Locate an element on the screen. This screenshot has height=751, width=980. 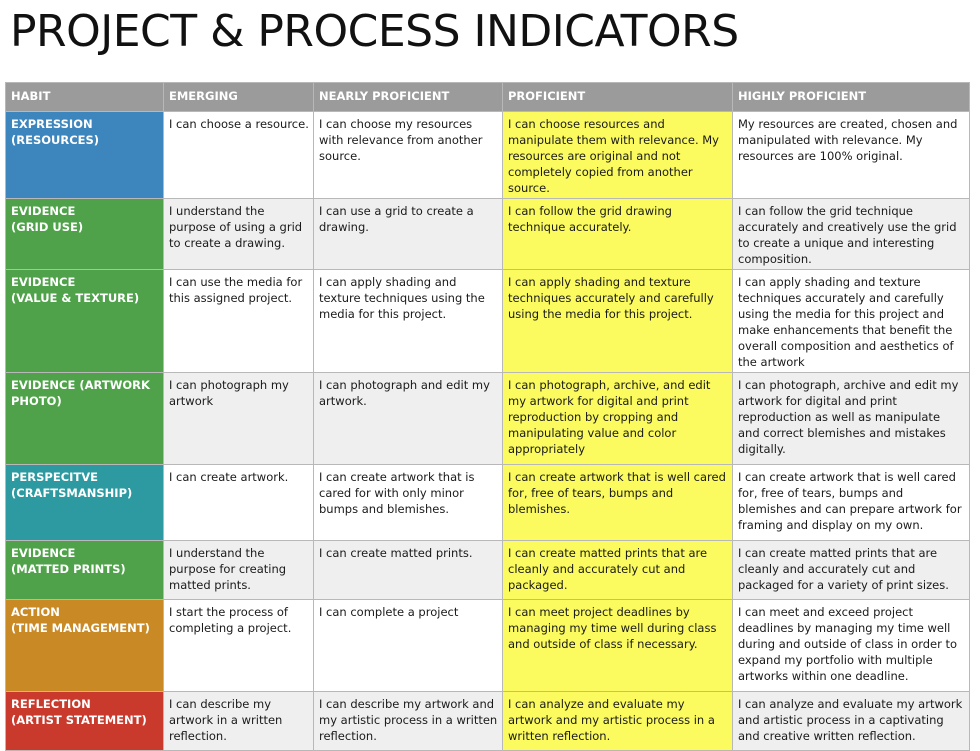
emerging-cell: I can photograph my artwork is located at coordinates (238, 418).